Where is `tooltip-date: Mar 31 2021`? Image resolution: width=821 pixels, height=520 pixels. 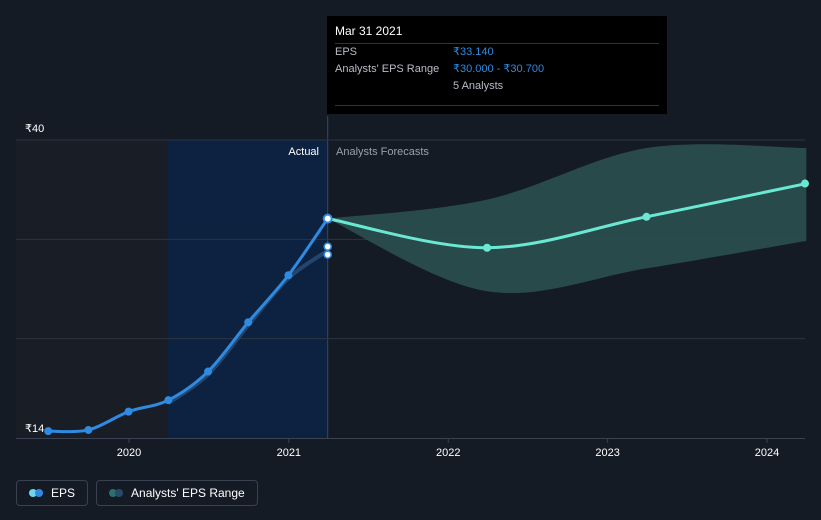
tooltip-date: Mar 31 2021 is located at coordinates (369, 31).